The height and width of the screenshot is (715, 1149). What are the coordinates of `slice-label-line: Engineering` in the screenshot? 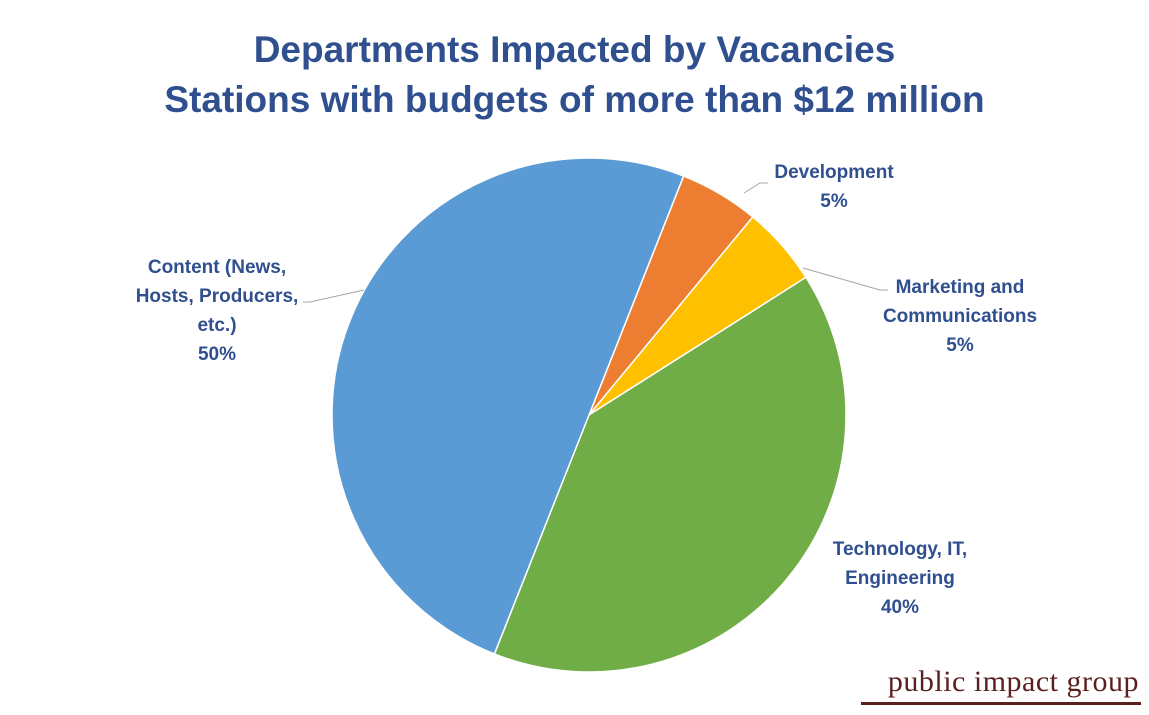 It's located at (900, 578).